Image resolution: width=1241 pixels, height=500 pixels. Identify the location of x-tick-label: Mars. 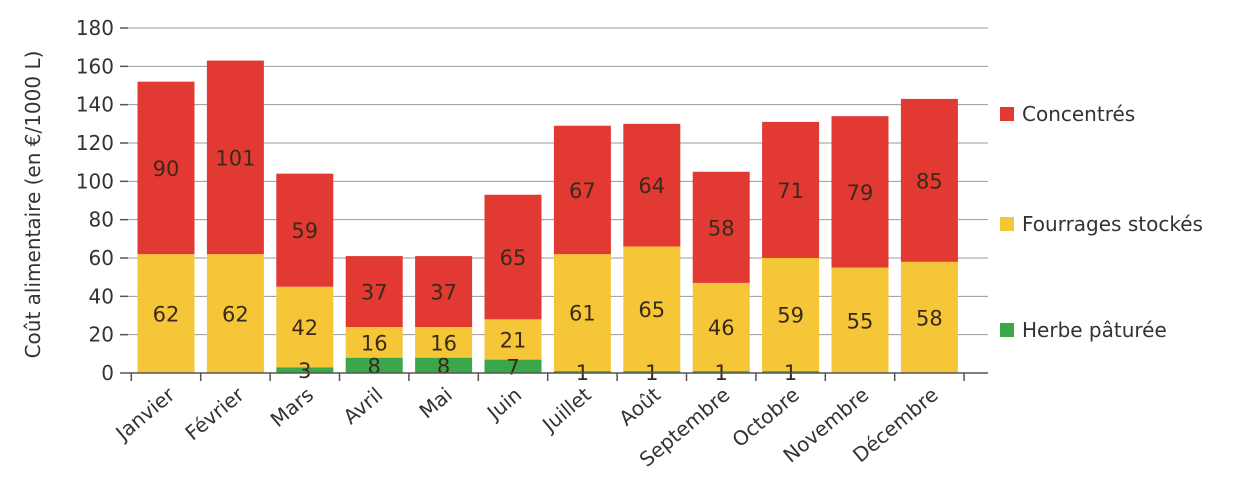
(292, 406).